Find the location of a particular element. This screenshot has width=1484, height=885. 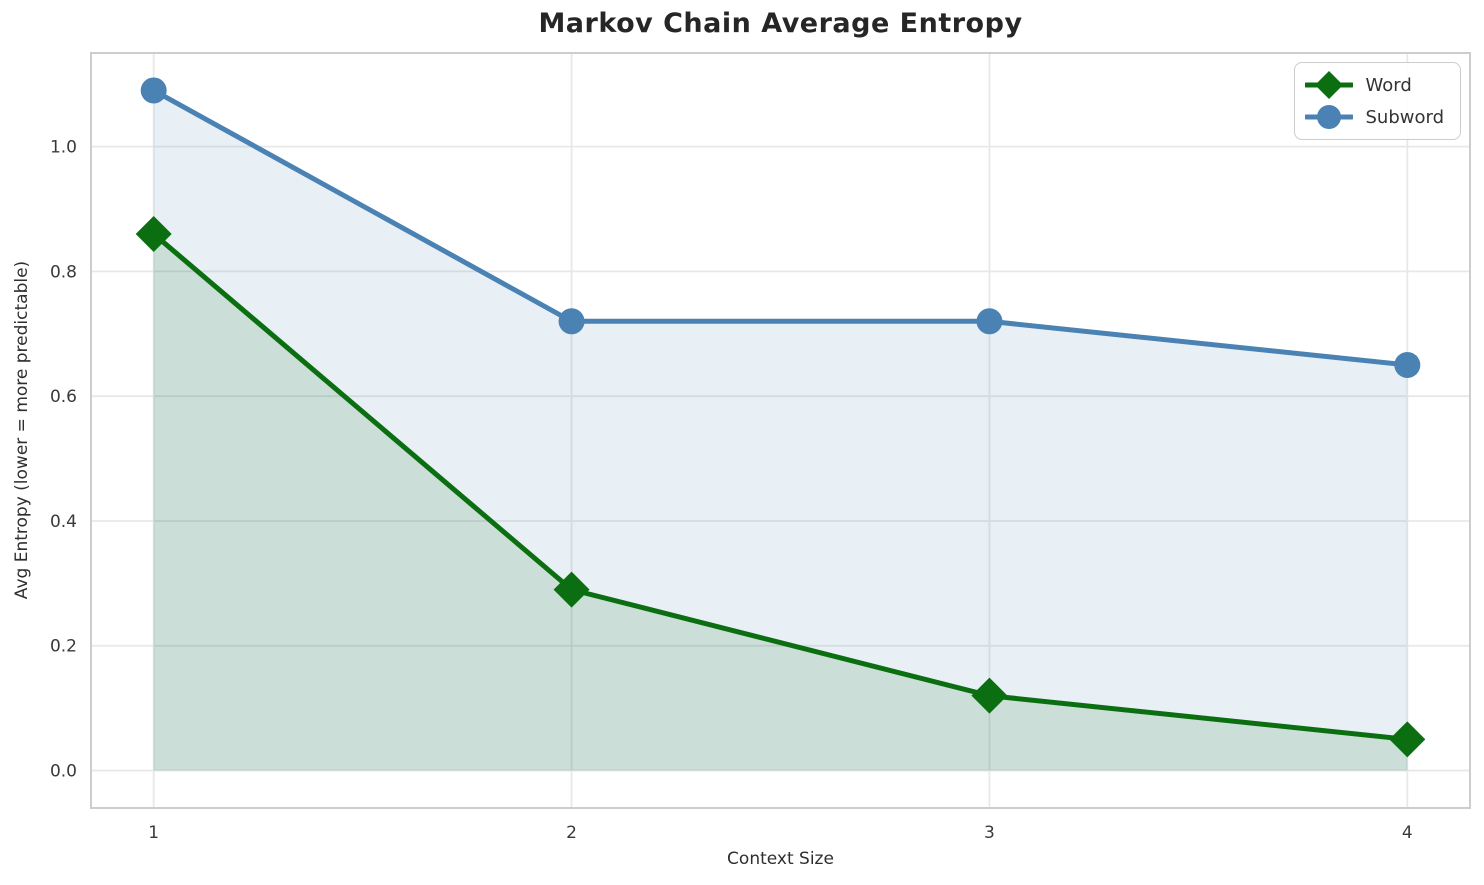

y-tick-label: 0.0 is located at coordinates (63, 772).